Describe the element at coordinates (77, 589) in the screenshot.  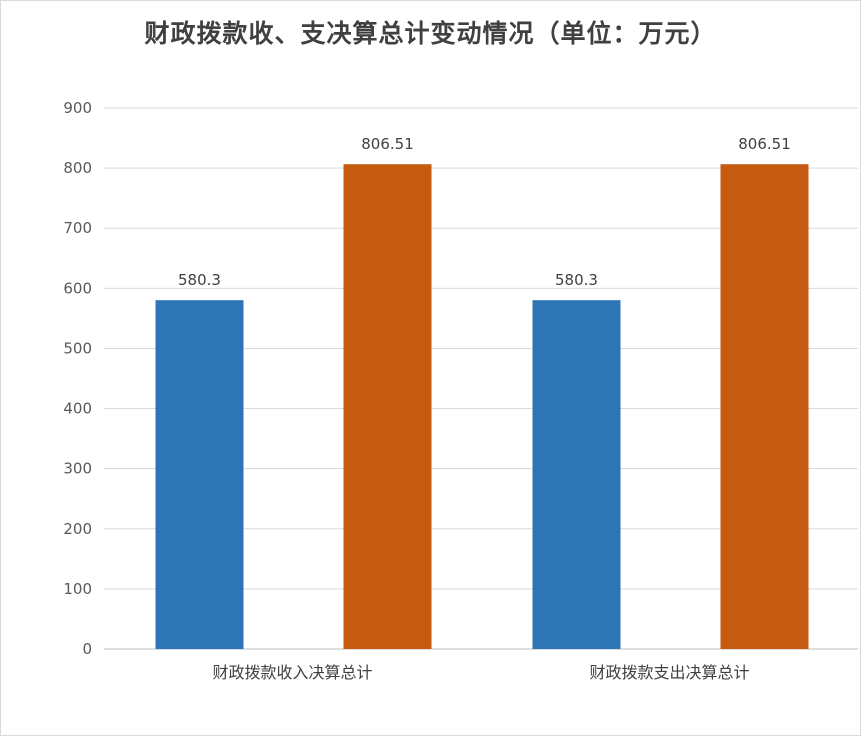
I see `y-tick-label: 100` at that location.